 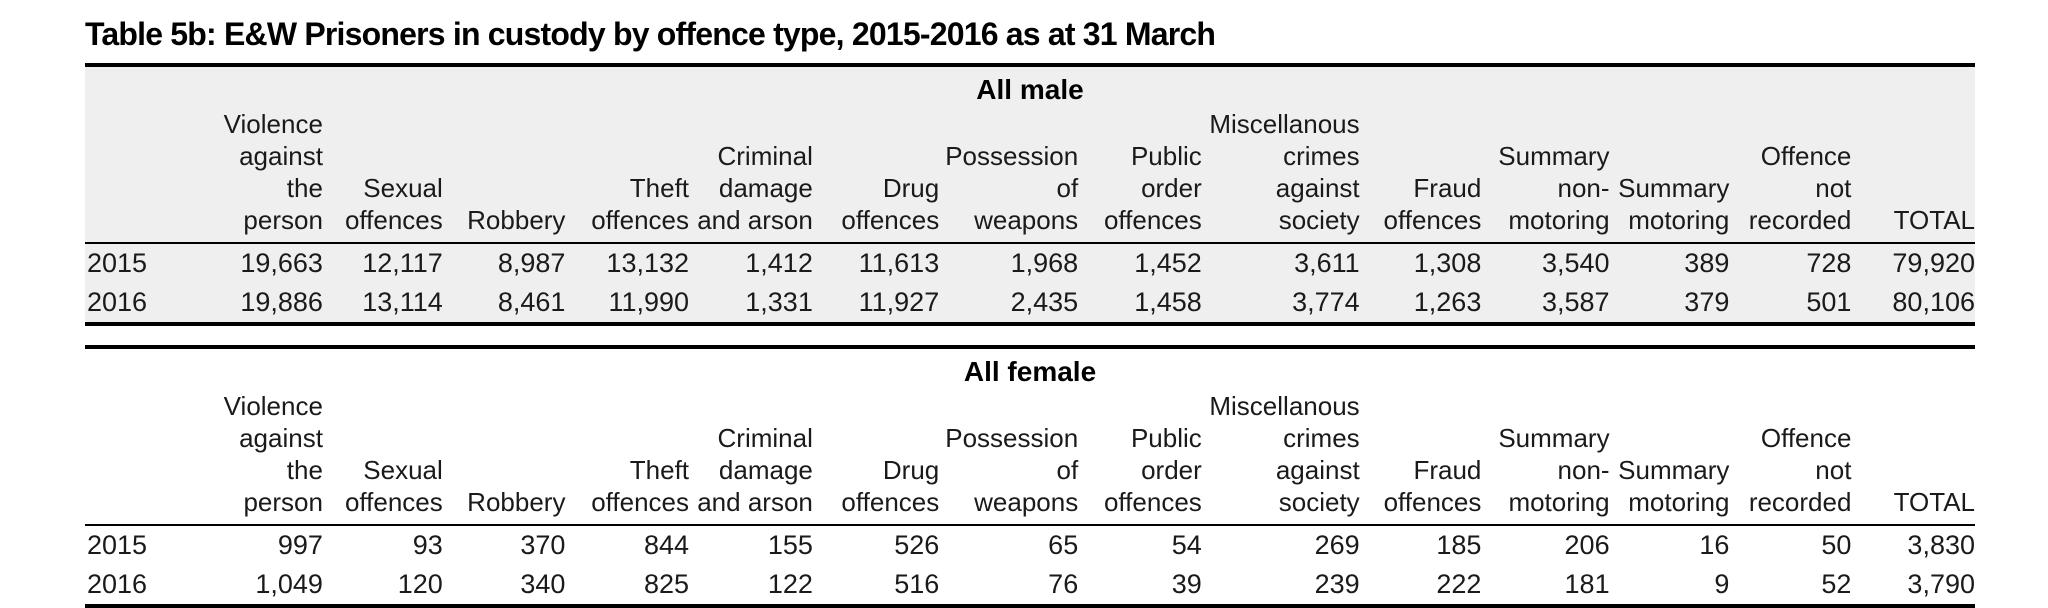 What do you see at coordinates (420, 584) in the screenshot?
I see `value-sexual-offences: 120` at bounding box center [420, 584].